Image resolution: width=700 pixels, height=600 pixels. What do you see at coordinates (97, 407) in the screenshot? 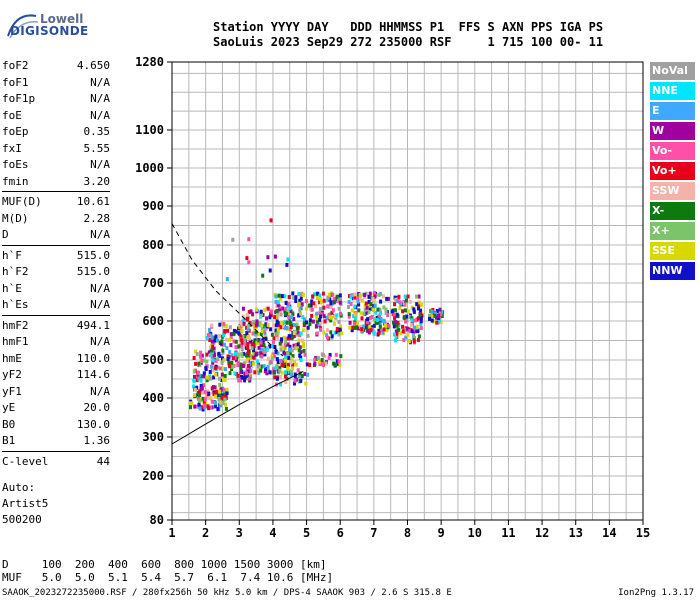
I see `param-value: 20.0` at bounding box center [97, 407].